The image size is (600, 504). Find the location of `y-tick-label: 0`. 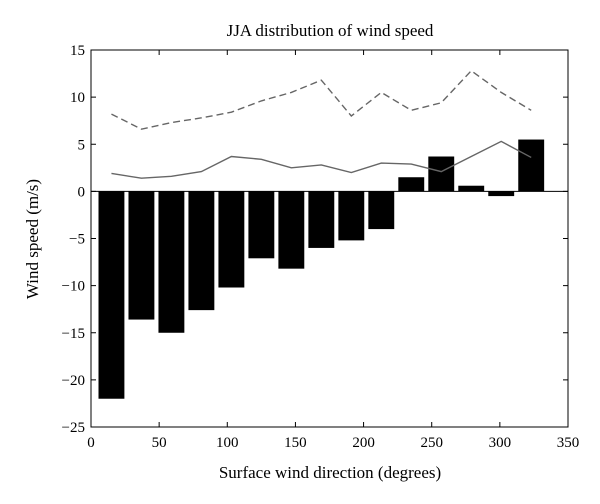

y-tick-label: 0 is located at coordinates (82, 192).